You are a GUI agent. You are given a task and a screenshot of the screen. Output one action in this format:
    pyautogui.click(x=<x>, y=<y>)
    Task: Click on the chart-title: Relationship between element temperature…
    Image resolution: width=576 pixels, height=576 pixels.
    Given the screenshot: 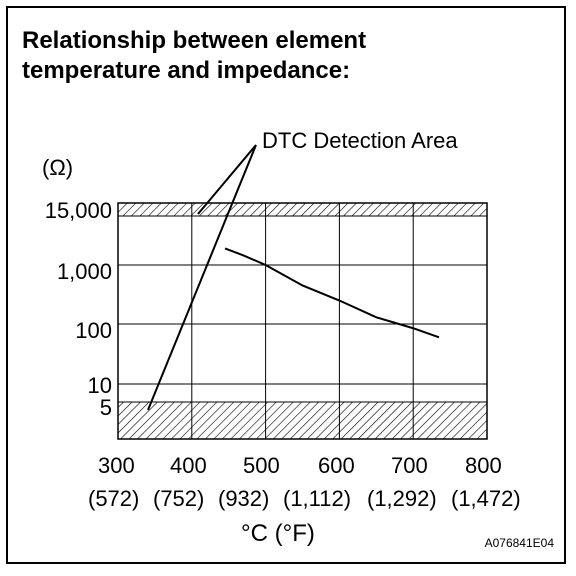 What is the action you would take?
    pyautogui.click(x=194, y=56)
    